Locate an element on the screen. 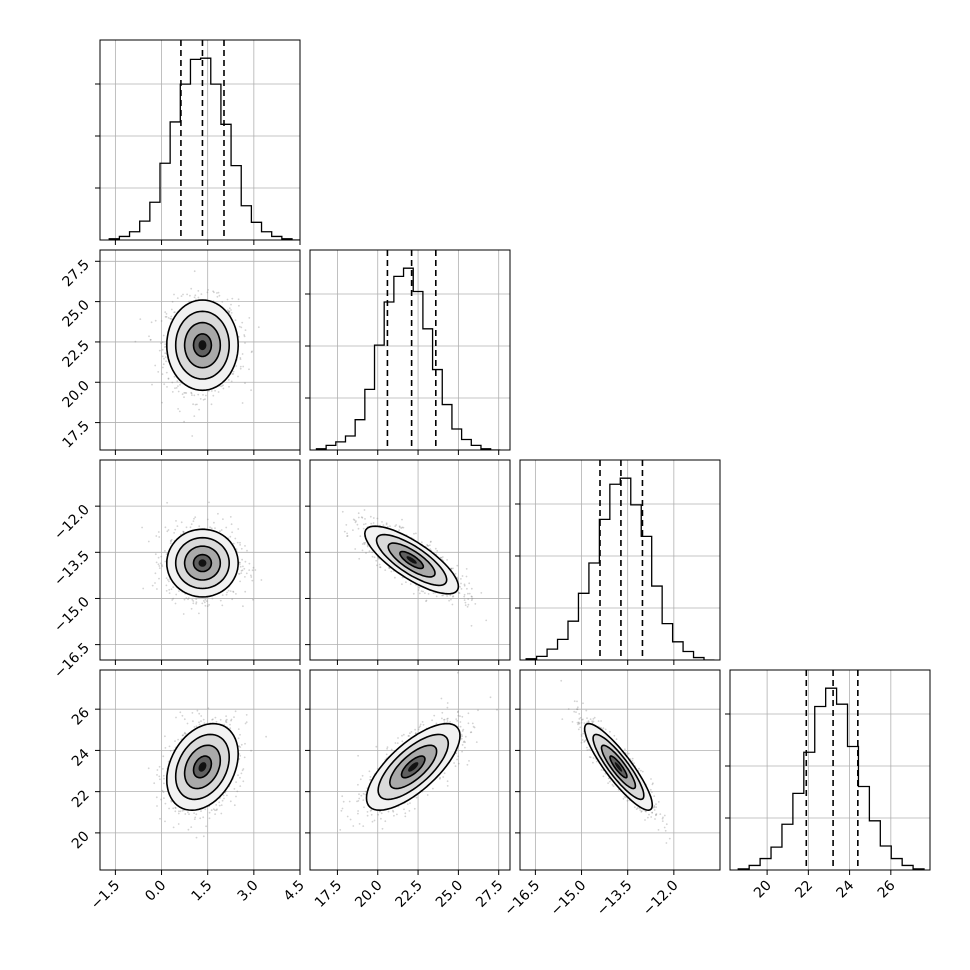 This screenshot has width=970, height=970. y-tick-label-2-2: −13.5 is located at coordinates (72, 569).